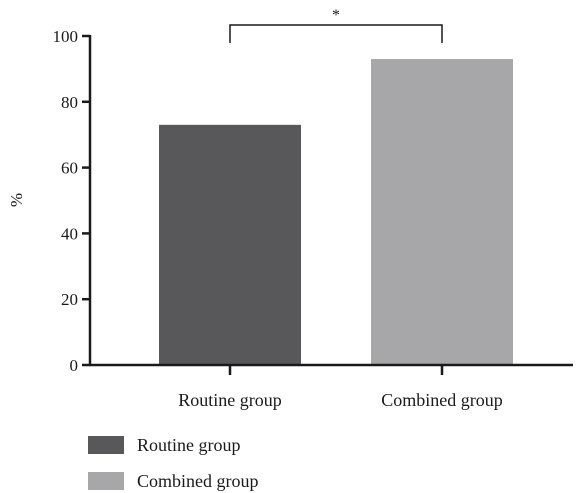  I want to click on significance-label: *, so click(336, 15).